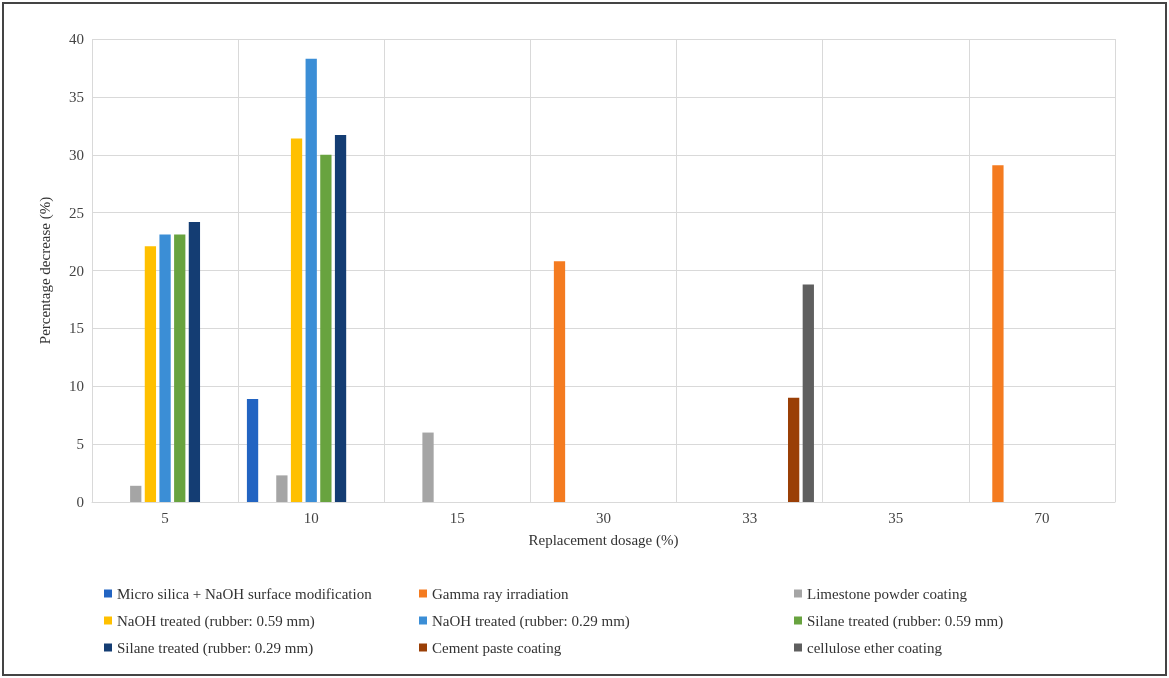 The width and height of the screenshot is (1169, 678). What do you see at coordinates (80, 502) in the screenshot?
I see `y-tick-label: 0` at bounding box center [80, 502].